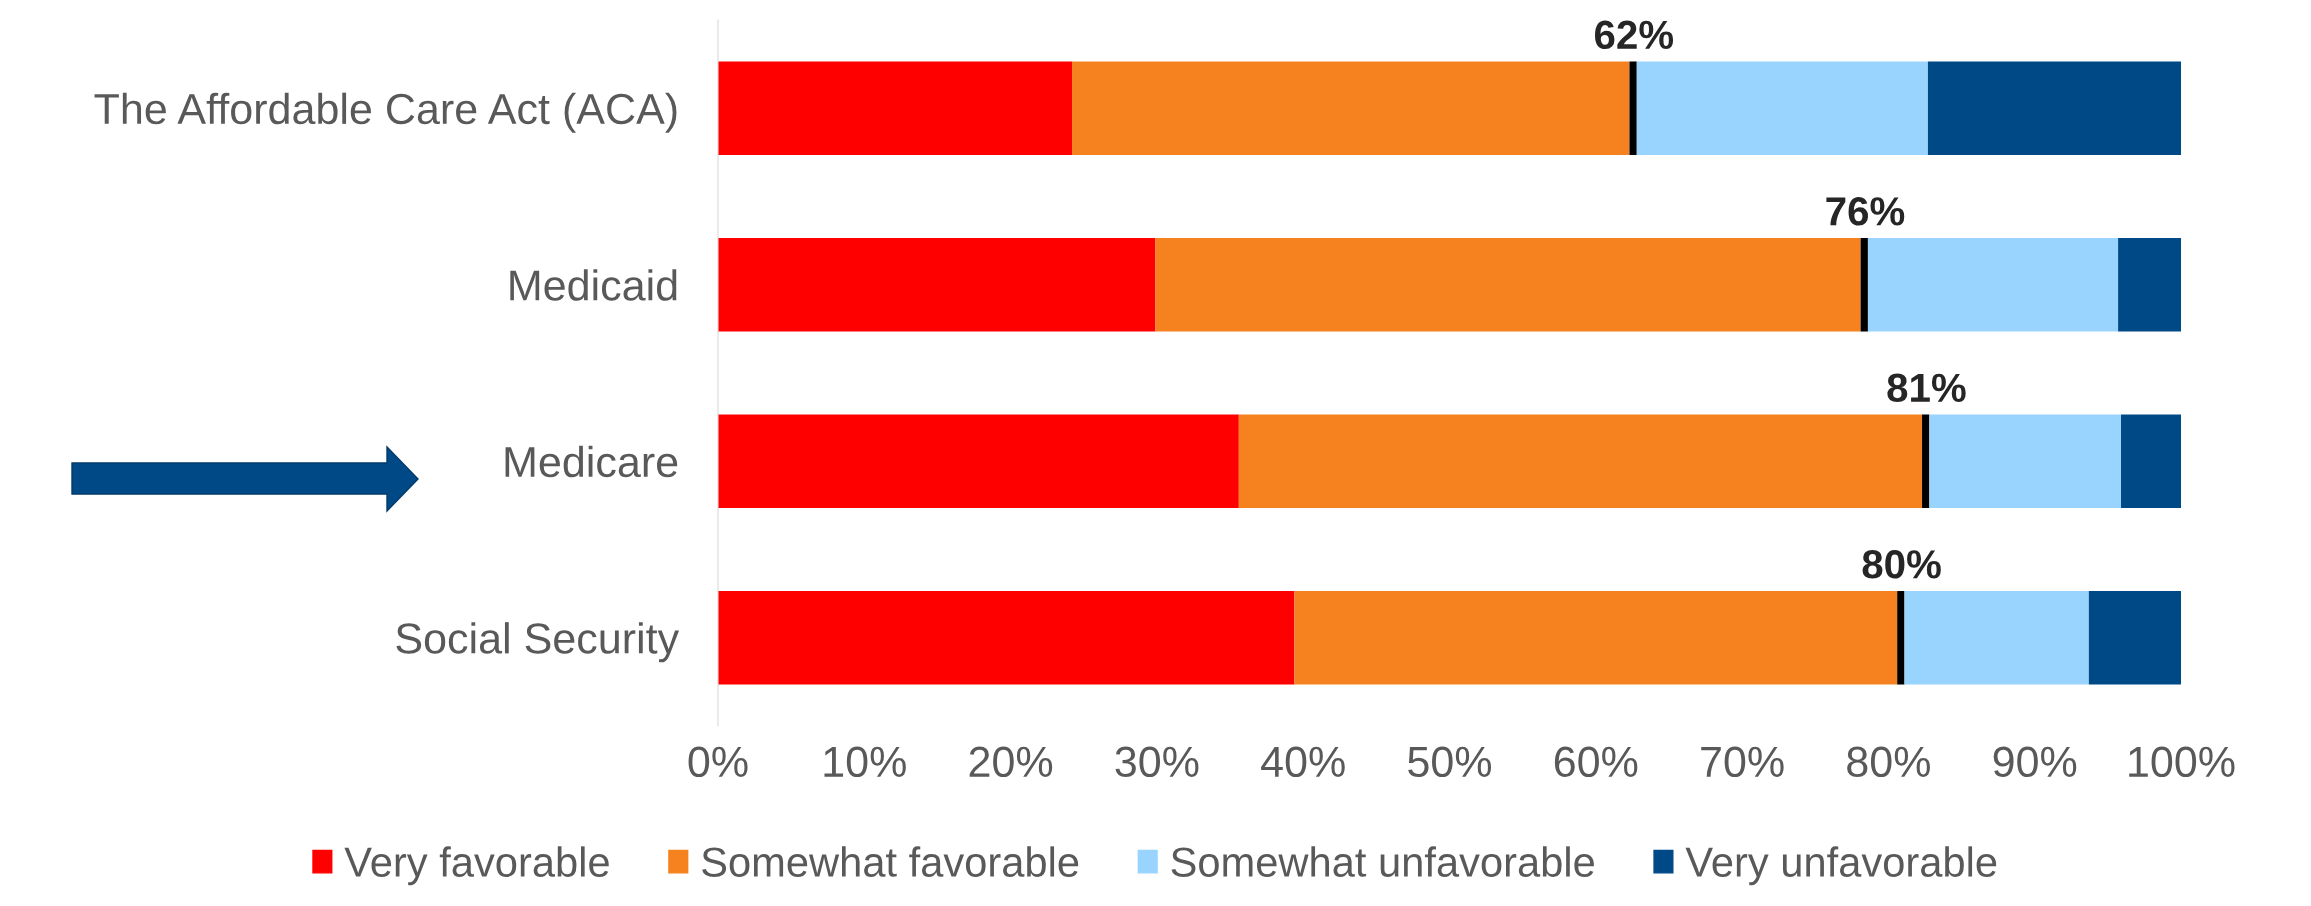 This screenshot has width=2311, height=906. Describe the element at coordinates (593, 285) in the screenshot. I see `y-tick-label: Medicaid` at that location.